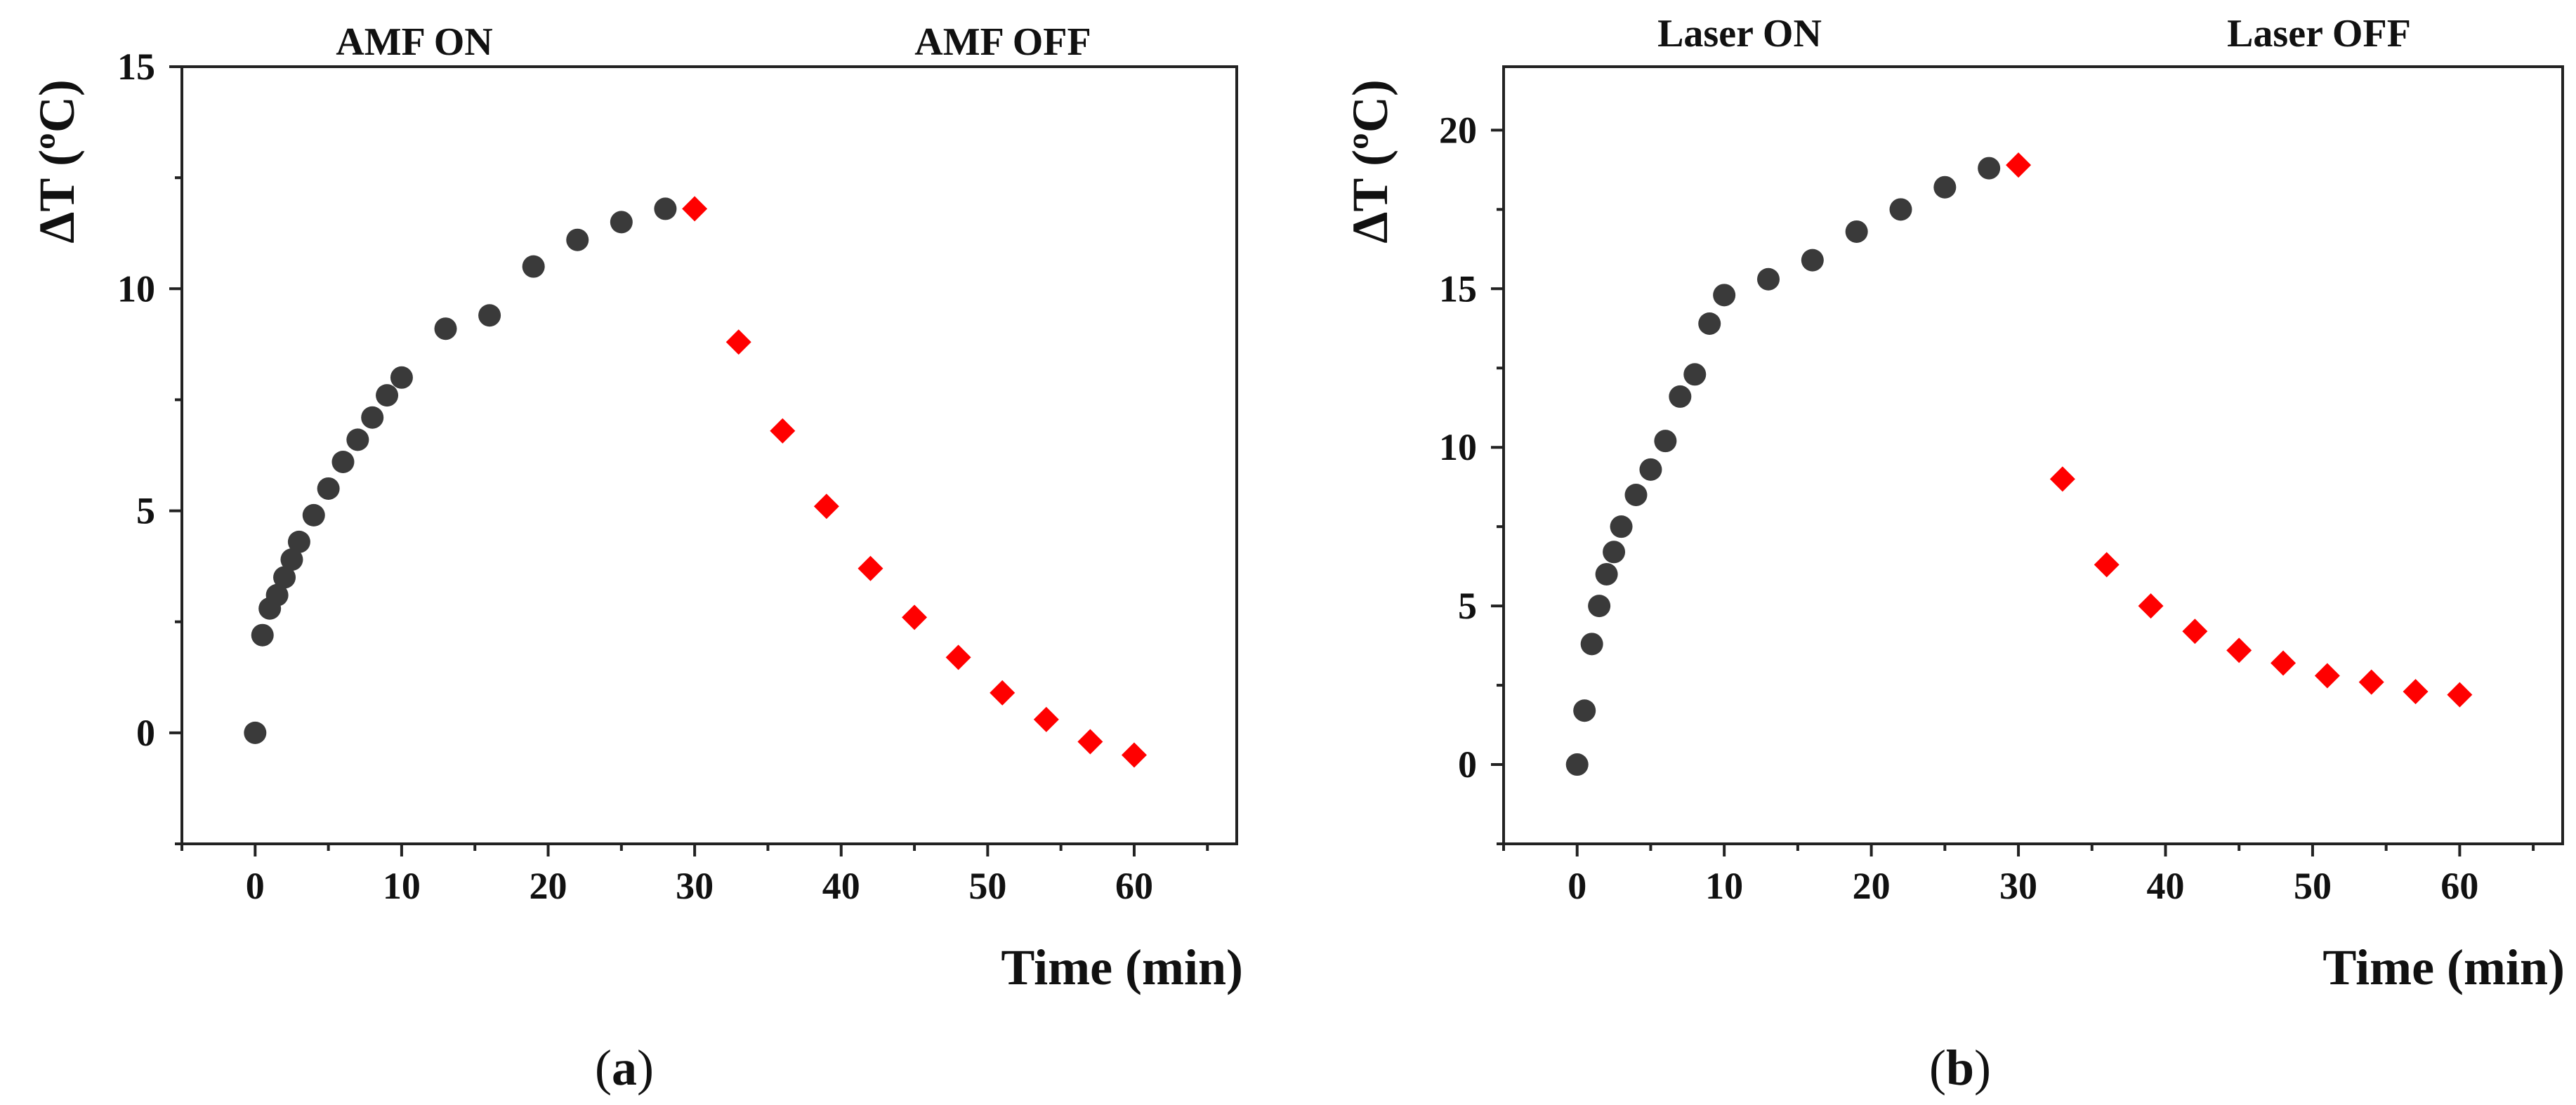  I want to click on x-tick-label-b: 60, so click(2459, 886).